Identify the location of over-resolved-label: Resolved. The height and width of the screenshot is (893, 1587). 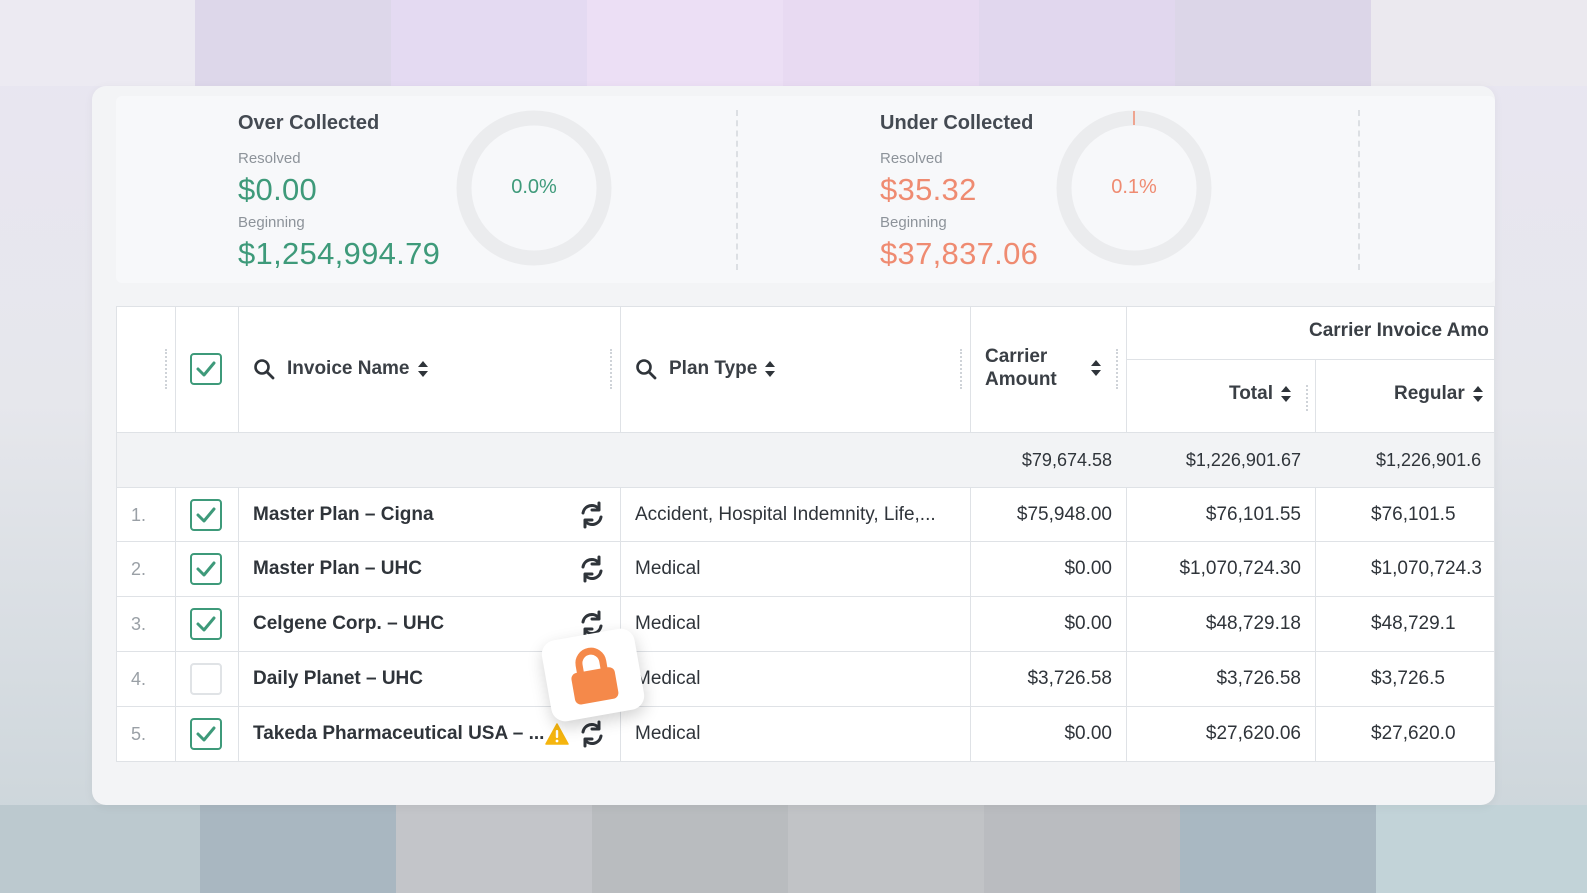
(269, 158).